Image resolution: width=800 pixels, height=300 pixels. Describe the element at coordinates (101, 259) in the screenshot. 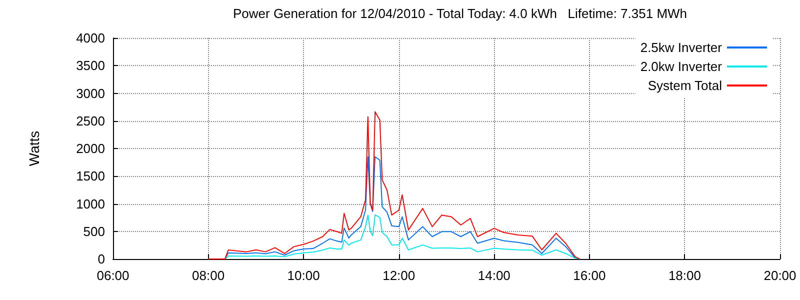

I see `y-tick-label: 0` at that location.